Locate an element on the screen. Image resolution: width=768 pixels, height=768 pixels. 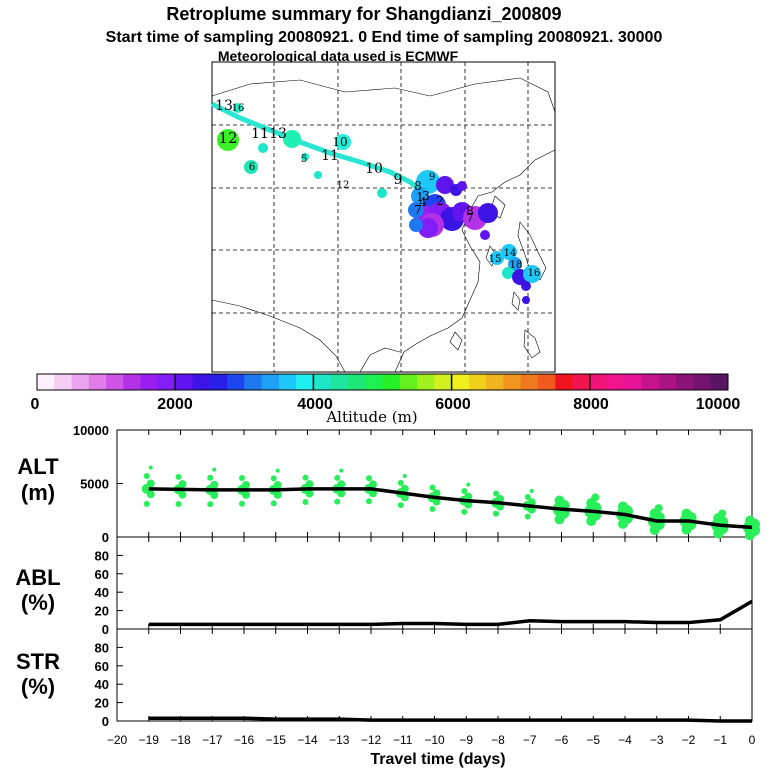
xaxis-tick-label: −8 is located at coordinates (498, 740).